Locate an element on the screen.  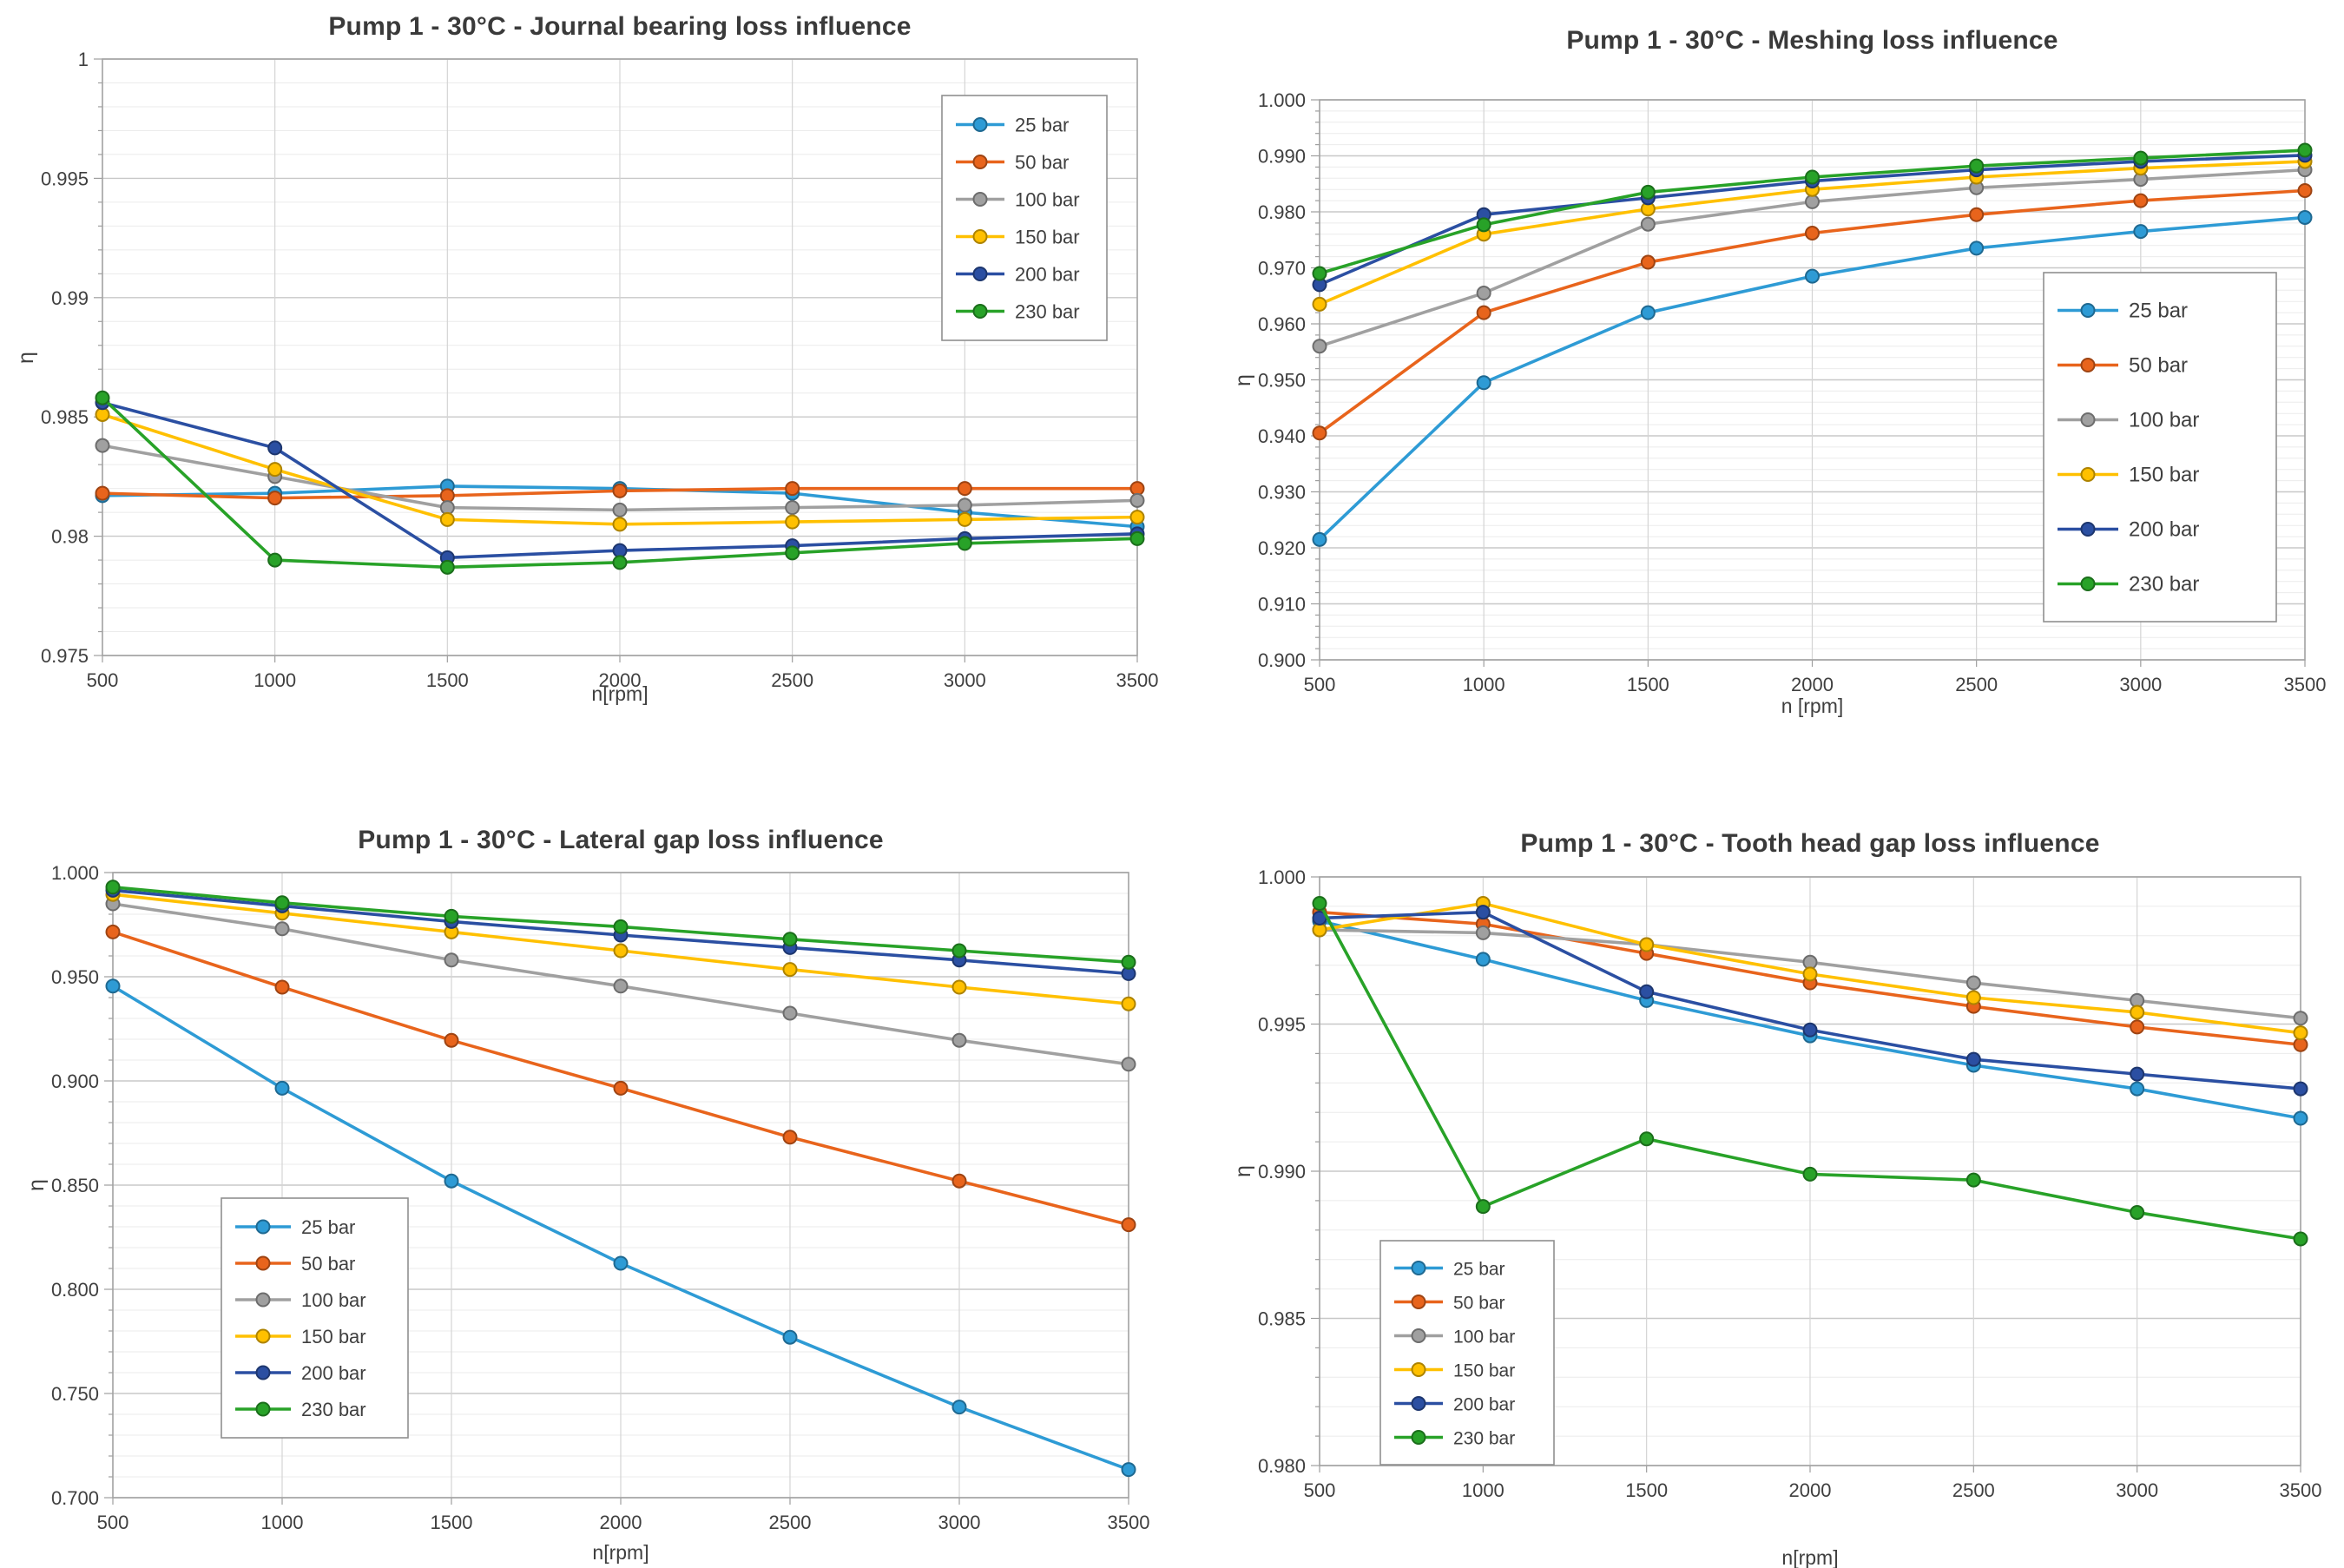
y-tick-label: 0.900 is located at coordinates (1282, 660).